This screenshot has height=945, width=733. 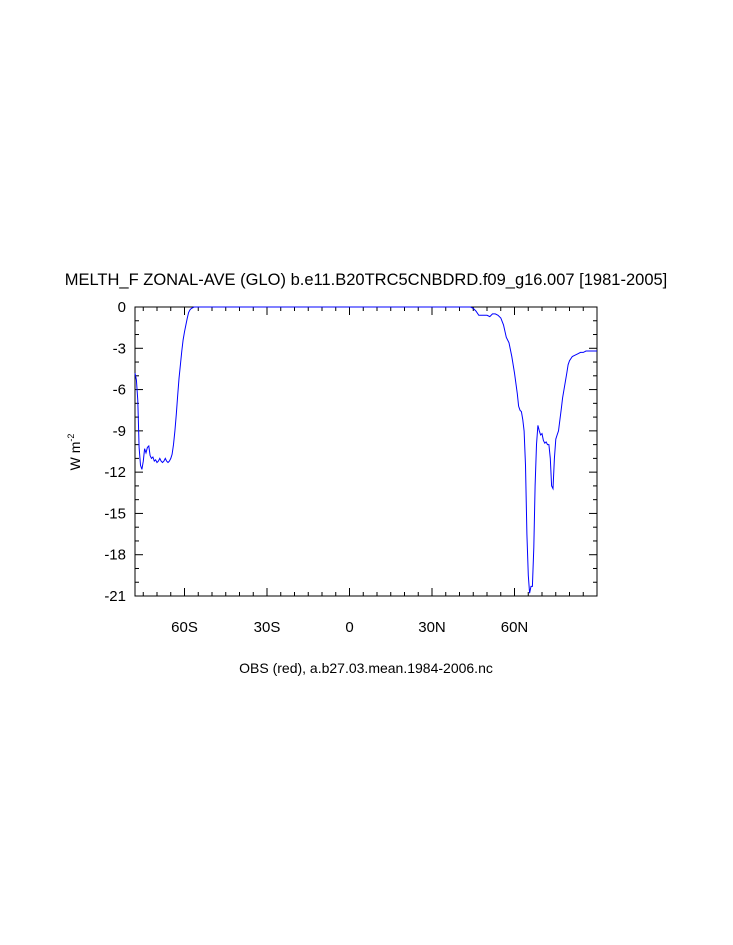 I want to click on y-tick-label: -9, so click(x=119, y=431).